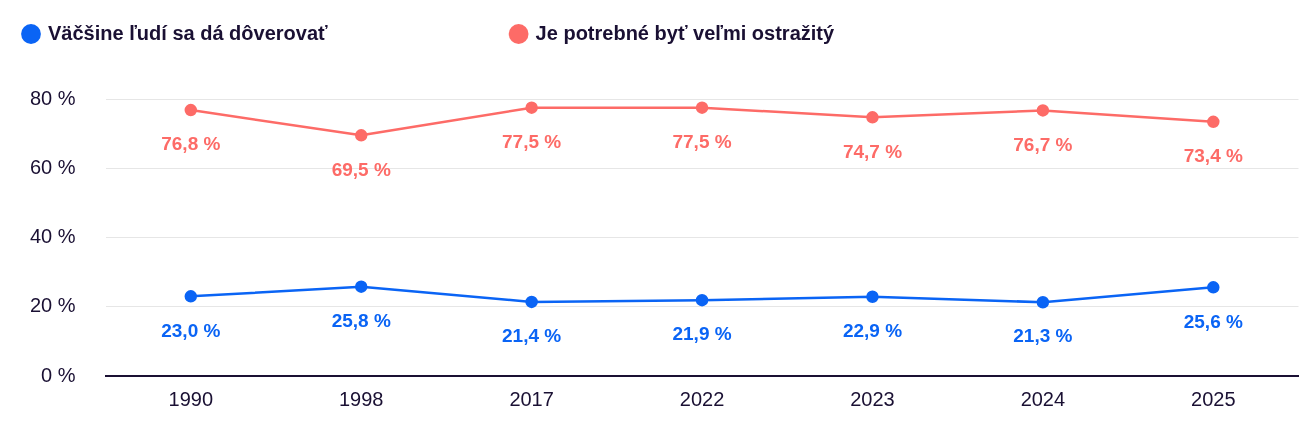 The height and width of the screenshot is (424, 1306). I want to click on x-tick-label: 2024, so click(1043, 398).